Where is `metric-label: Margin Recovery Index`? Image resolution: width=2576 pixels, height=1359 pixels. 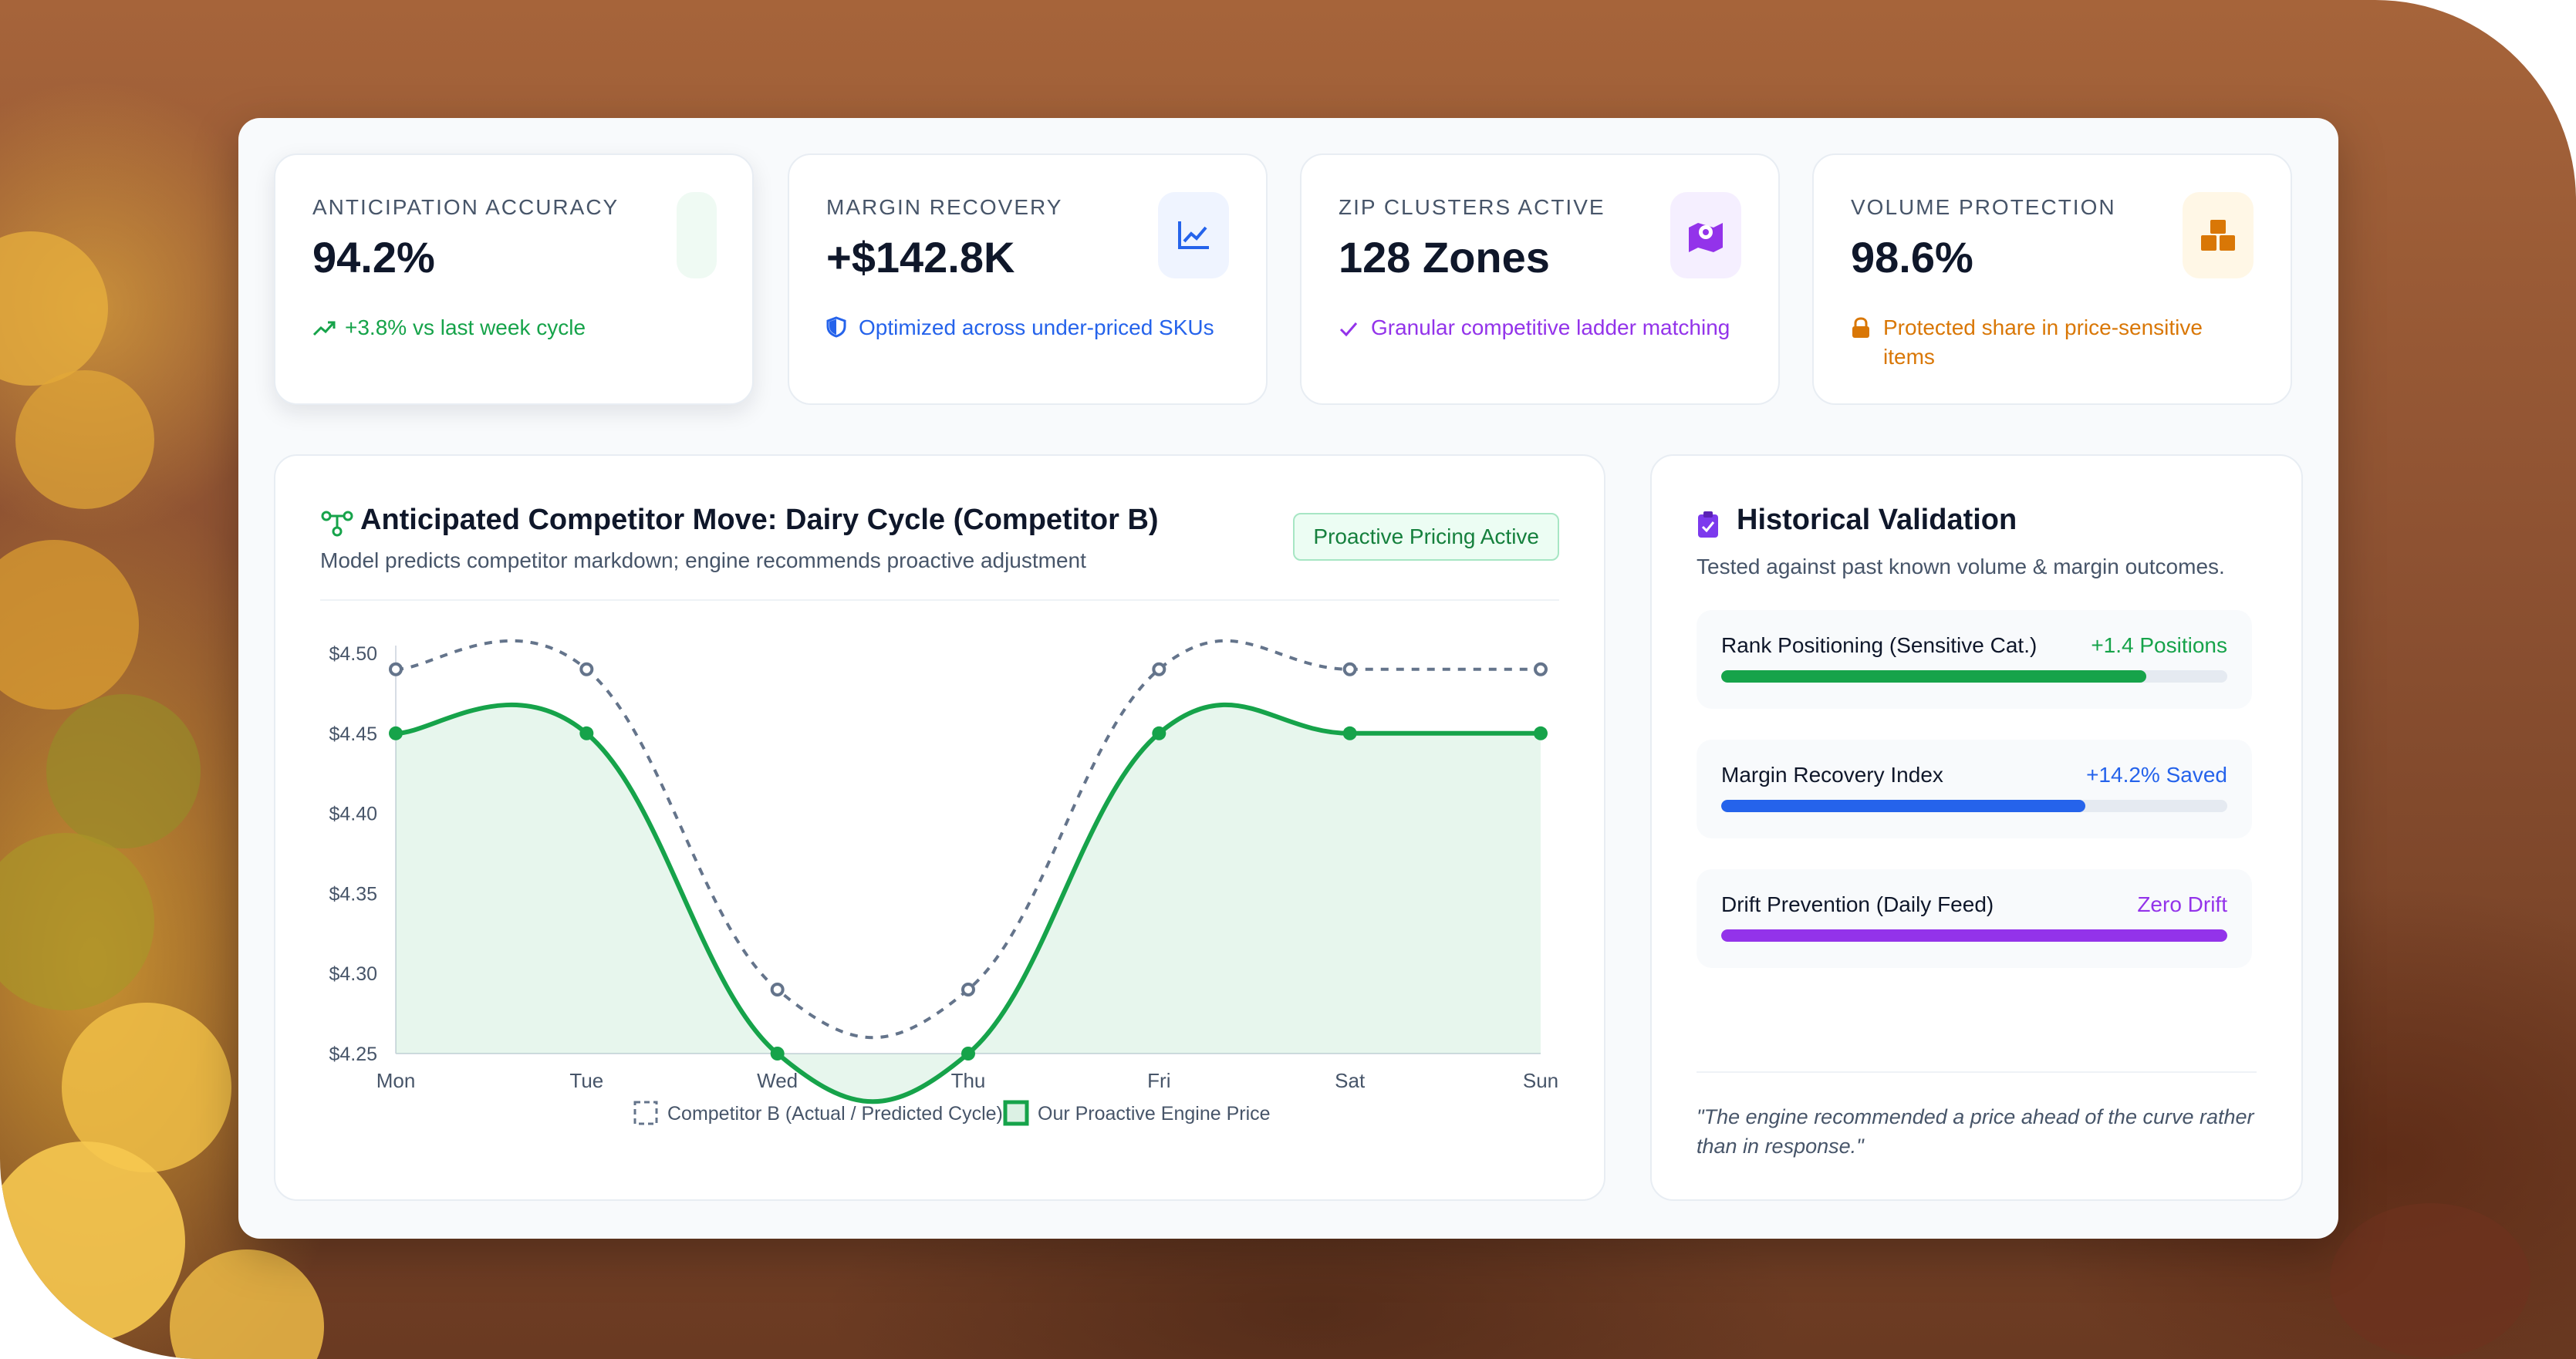 metric-label: Margin Recovery Index is located at coordinates (1832, 775).